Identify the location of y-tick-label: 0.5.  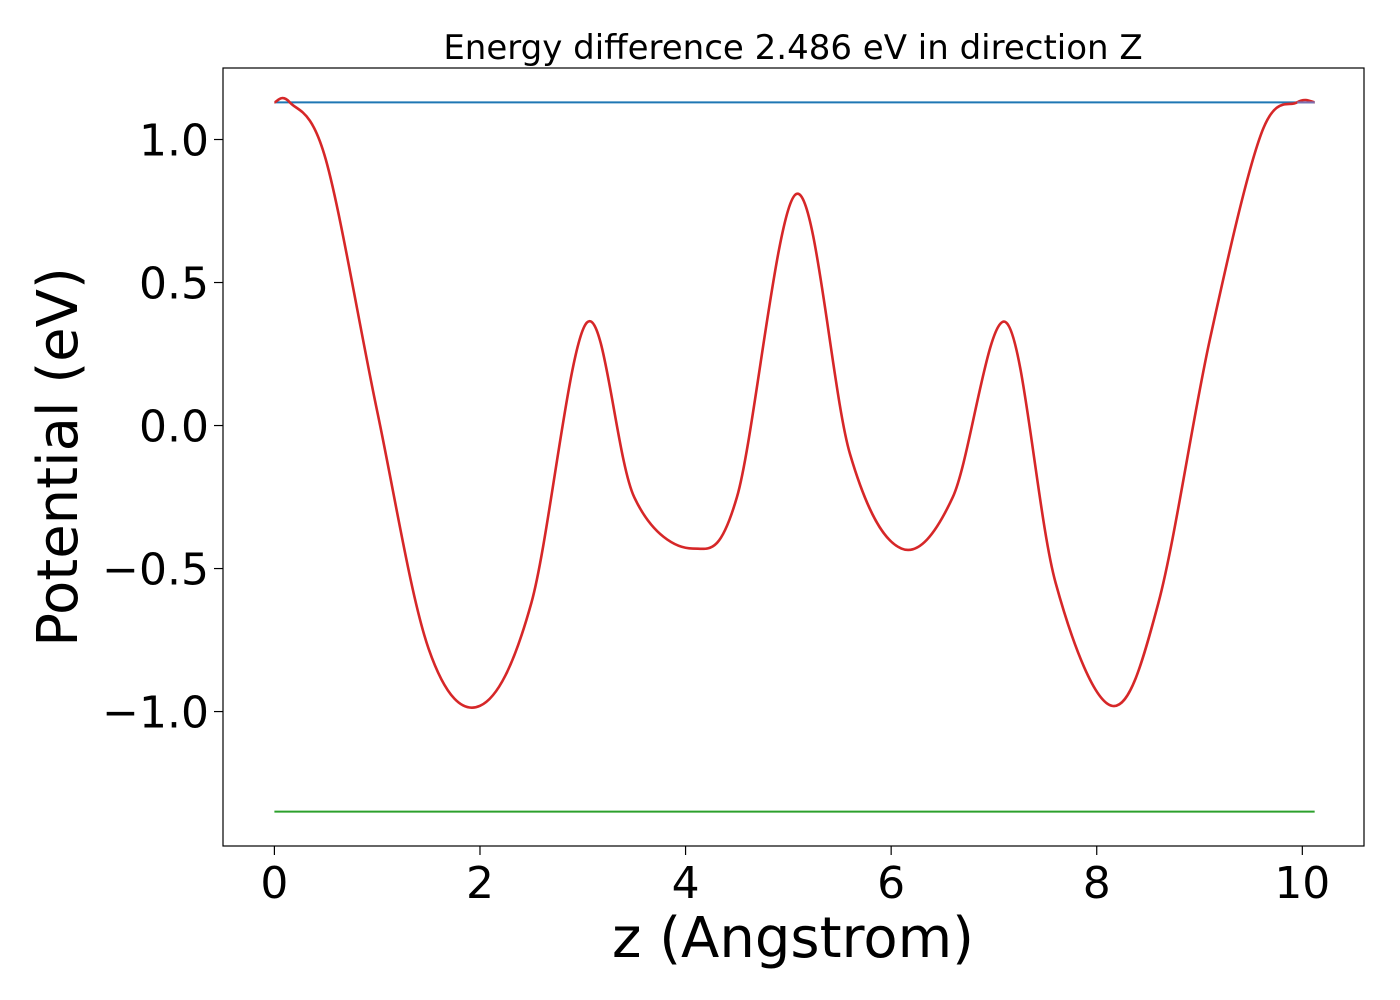
(174, 284).